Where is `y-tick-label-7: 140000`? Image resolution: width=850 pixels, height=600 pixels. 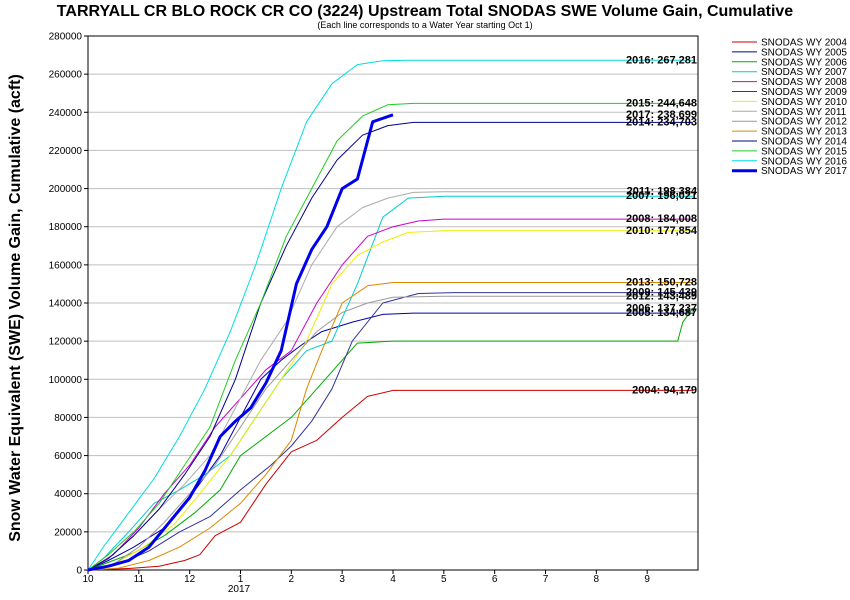
y-tick-label-7: 140000 is located at coordinates (66, 304).